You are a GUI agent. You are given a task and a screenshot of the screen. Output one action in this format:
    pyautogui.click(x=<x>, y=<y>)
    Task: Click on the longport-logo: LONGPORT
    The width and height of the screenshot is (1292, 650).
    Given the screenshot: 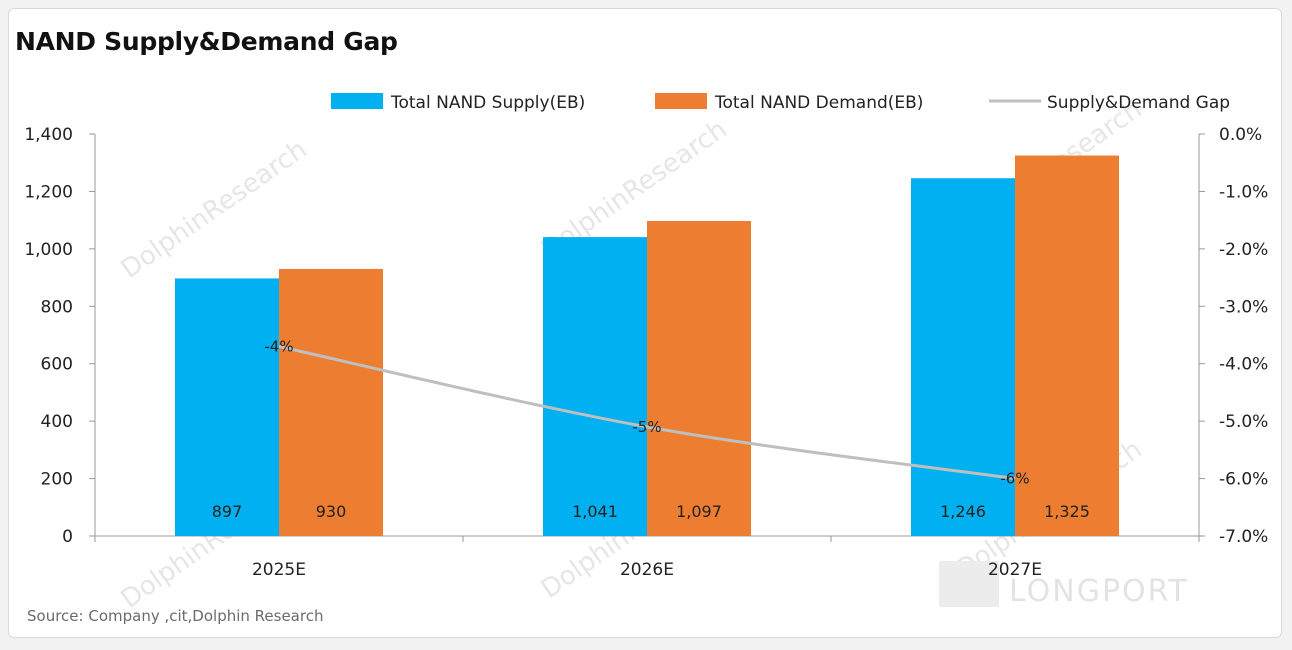 What is the action you would take?
    pyautogui.click(x=1064, y=585)
    